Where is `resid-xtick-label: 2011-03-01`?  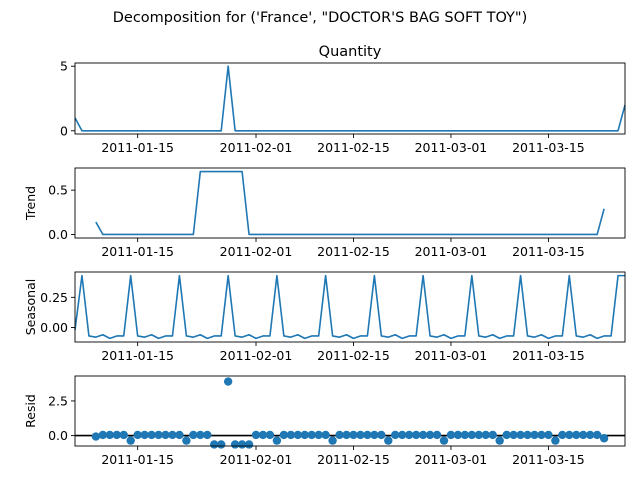 resid-xtick-label: 2011-03-01 is located at coordinates (451, 459).